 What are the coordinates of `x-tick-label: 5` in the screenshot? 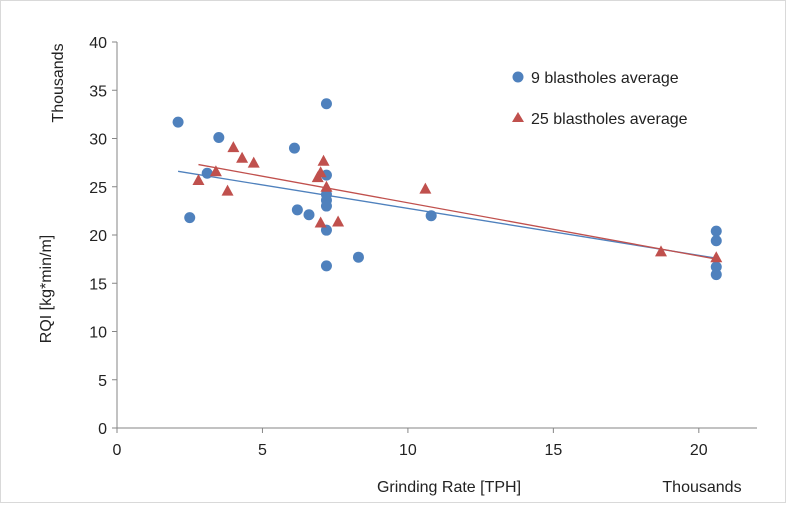 It's located at (262, 450).